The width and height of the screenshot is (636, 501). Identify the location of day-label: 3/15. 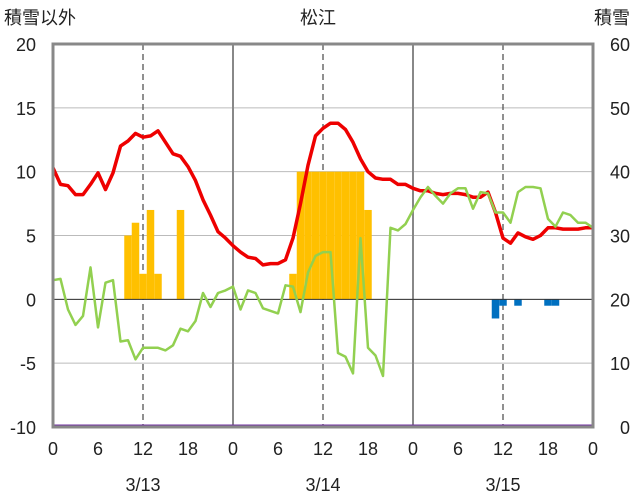
(502, 485).